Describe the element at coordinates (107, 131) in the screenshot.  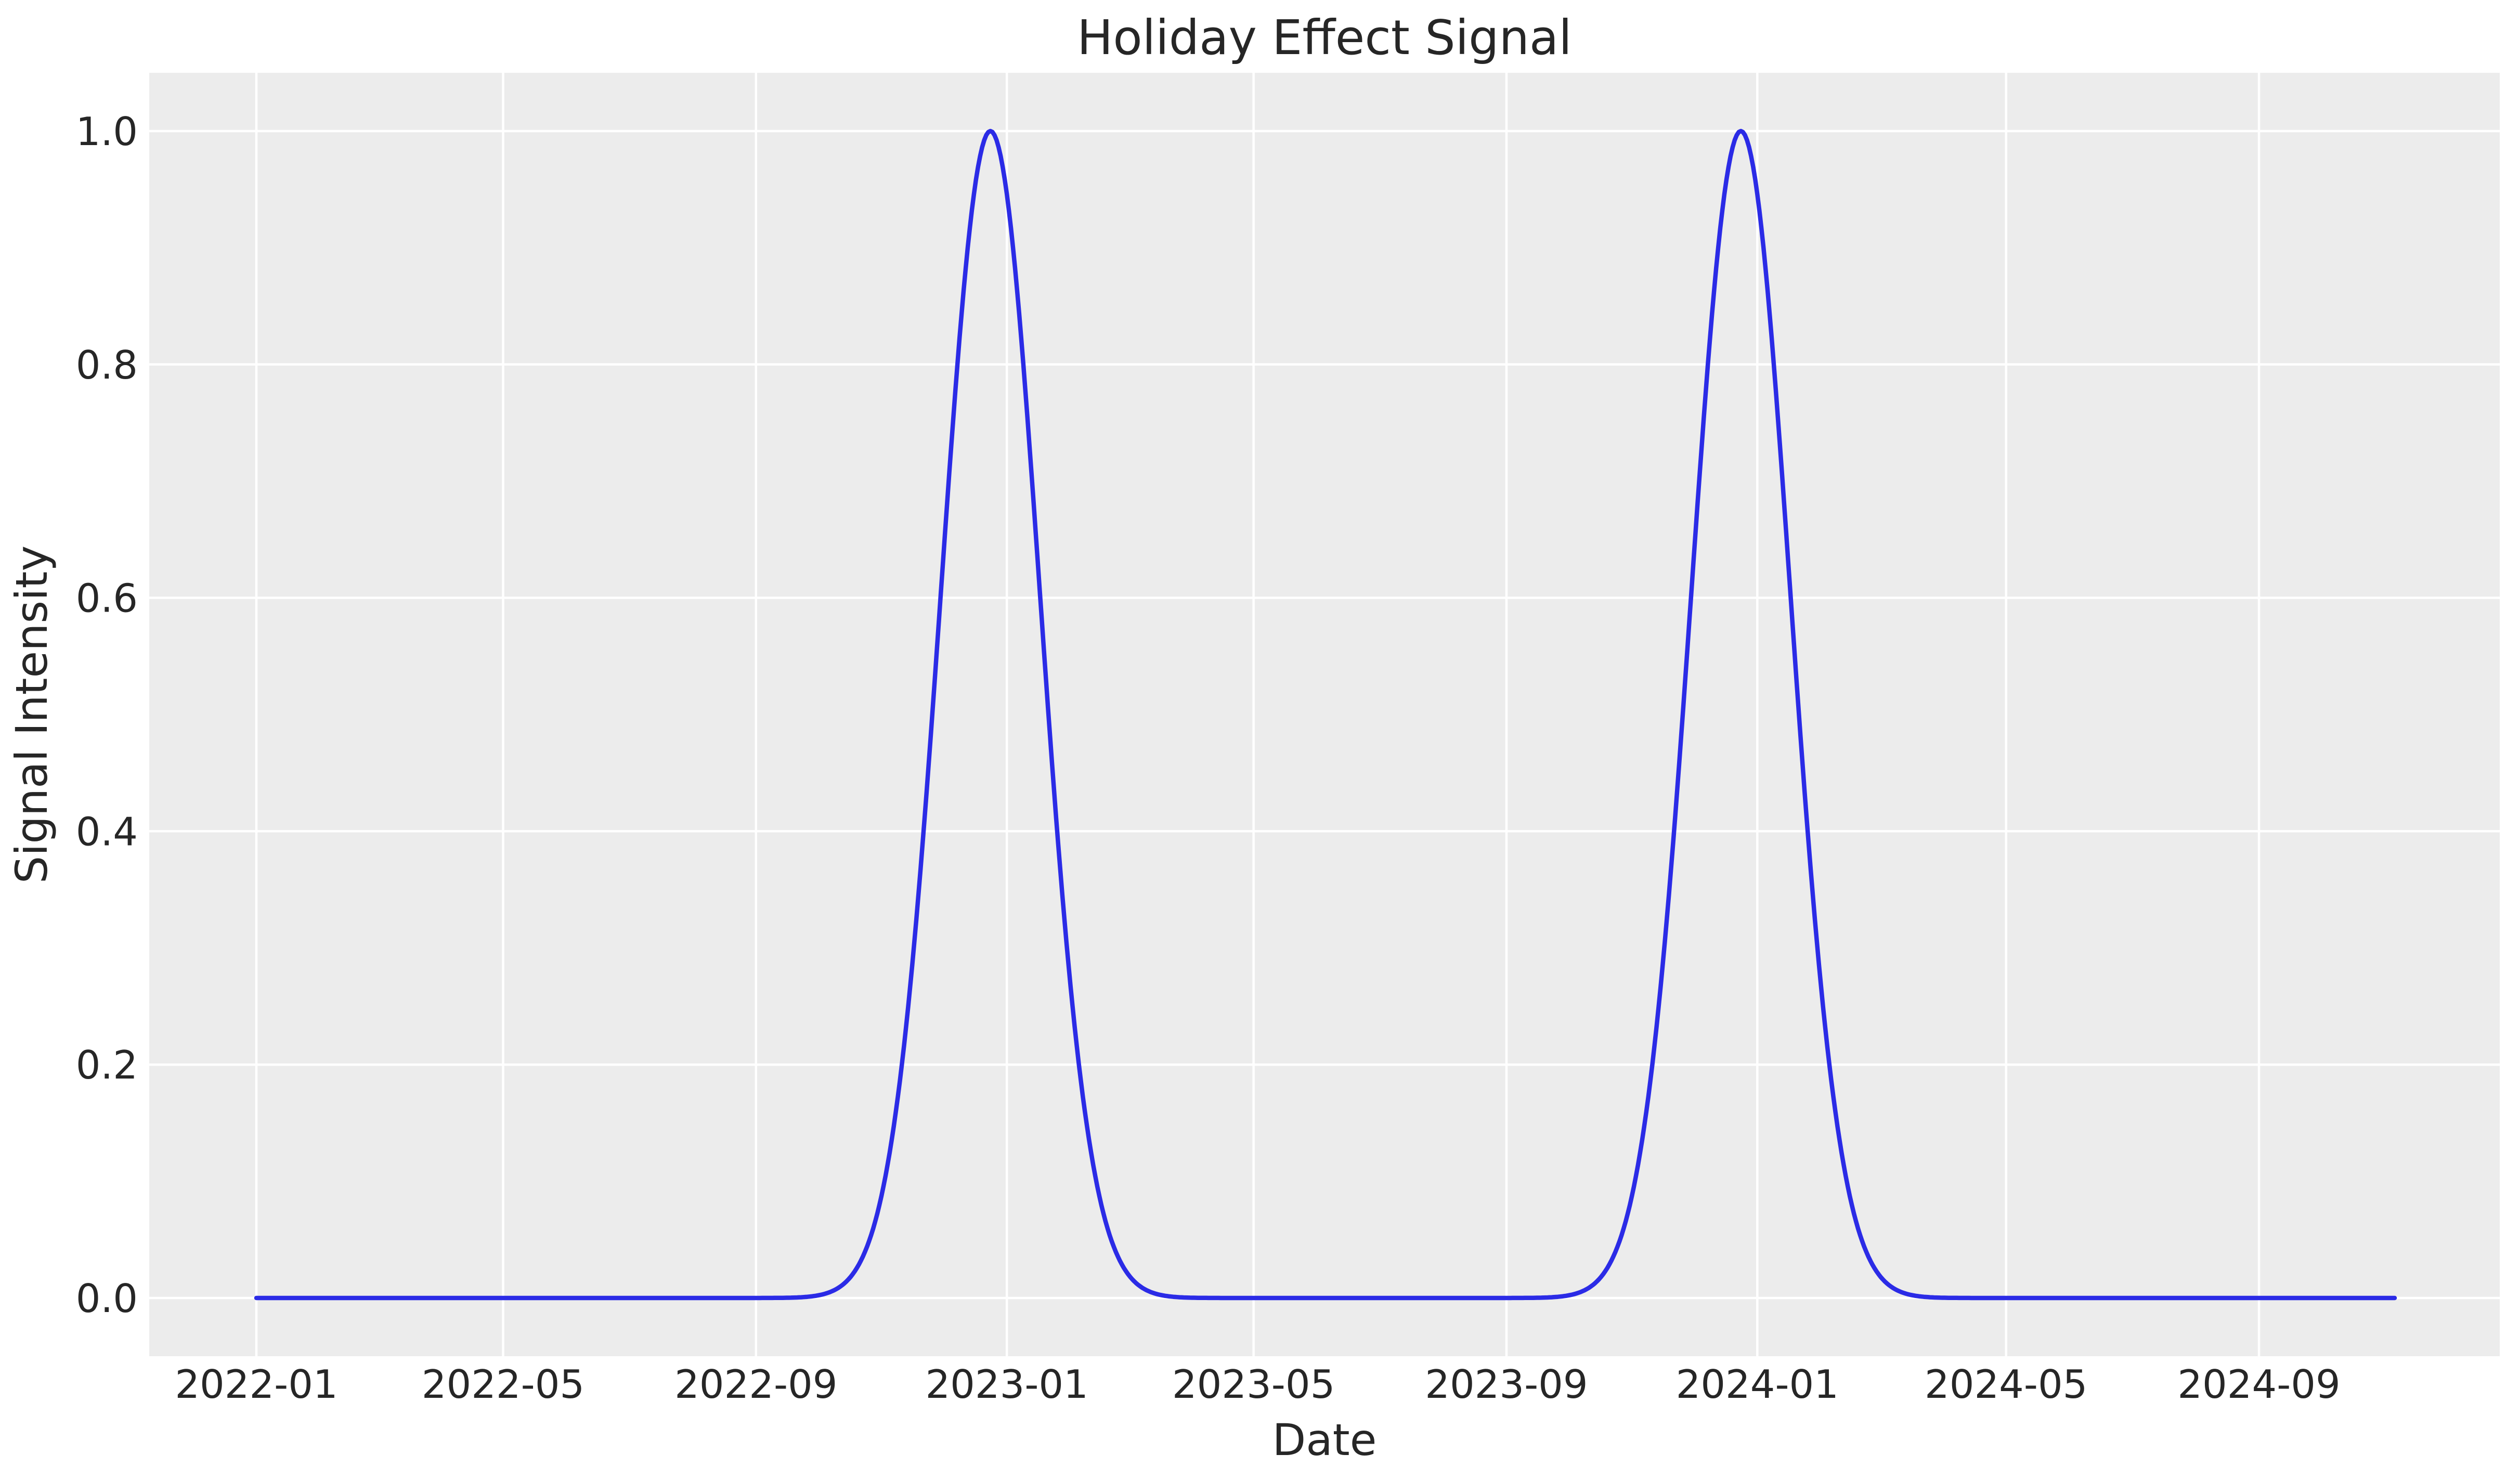
I see `y-tick-label: 1.0` at that location.